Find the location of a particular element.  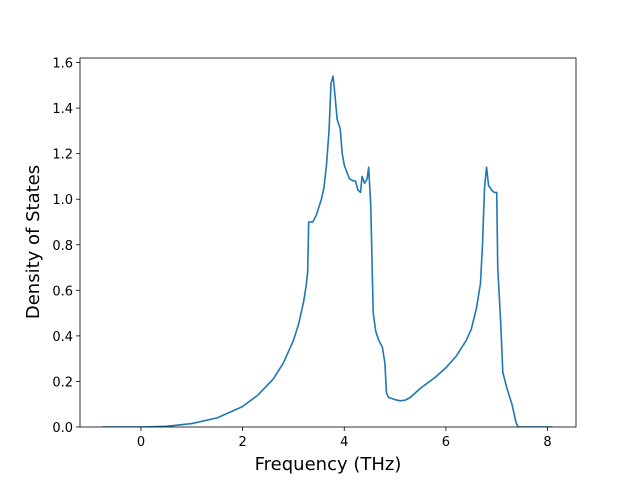

y-tick-label: 0.8 is located at coordinates (62, 246).